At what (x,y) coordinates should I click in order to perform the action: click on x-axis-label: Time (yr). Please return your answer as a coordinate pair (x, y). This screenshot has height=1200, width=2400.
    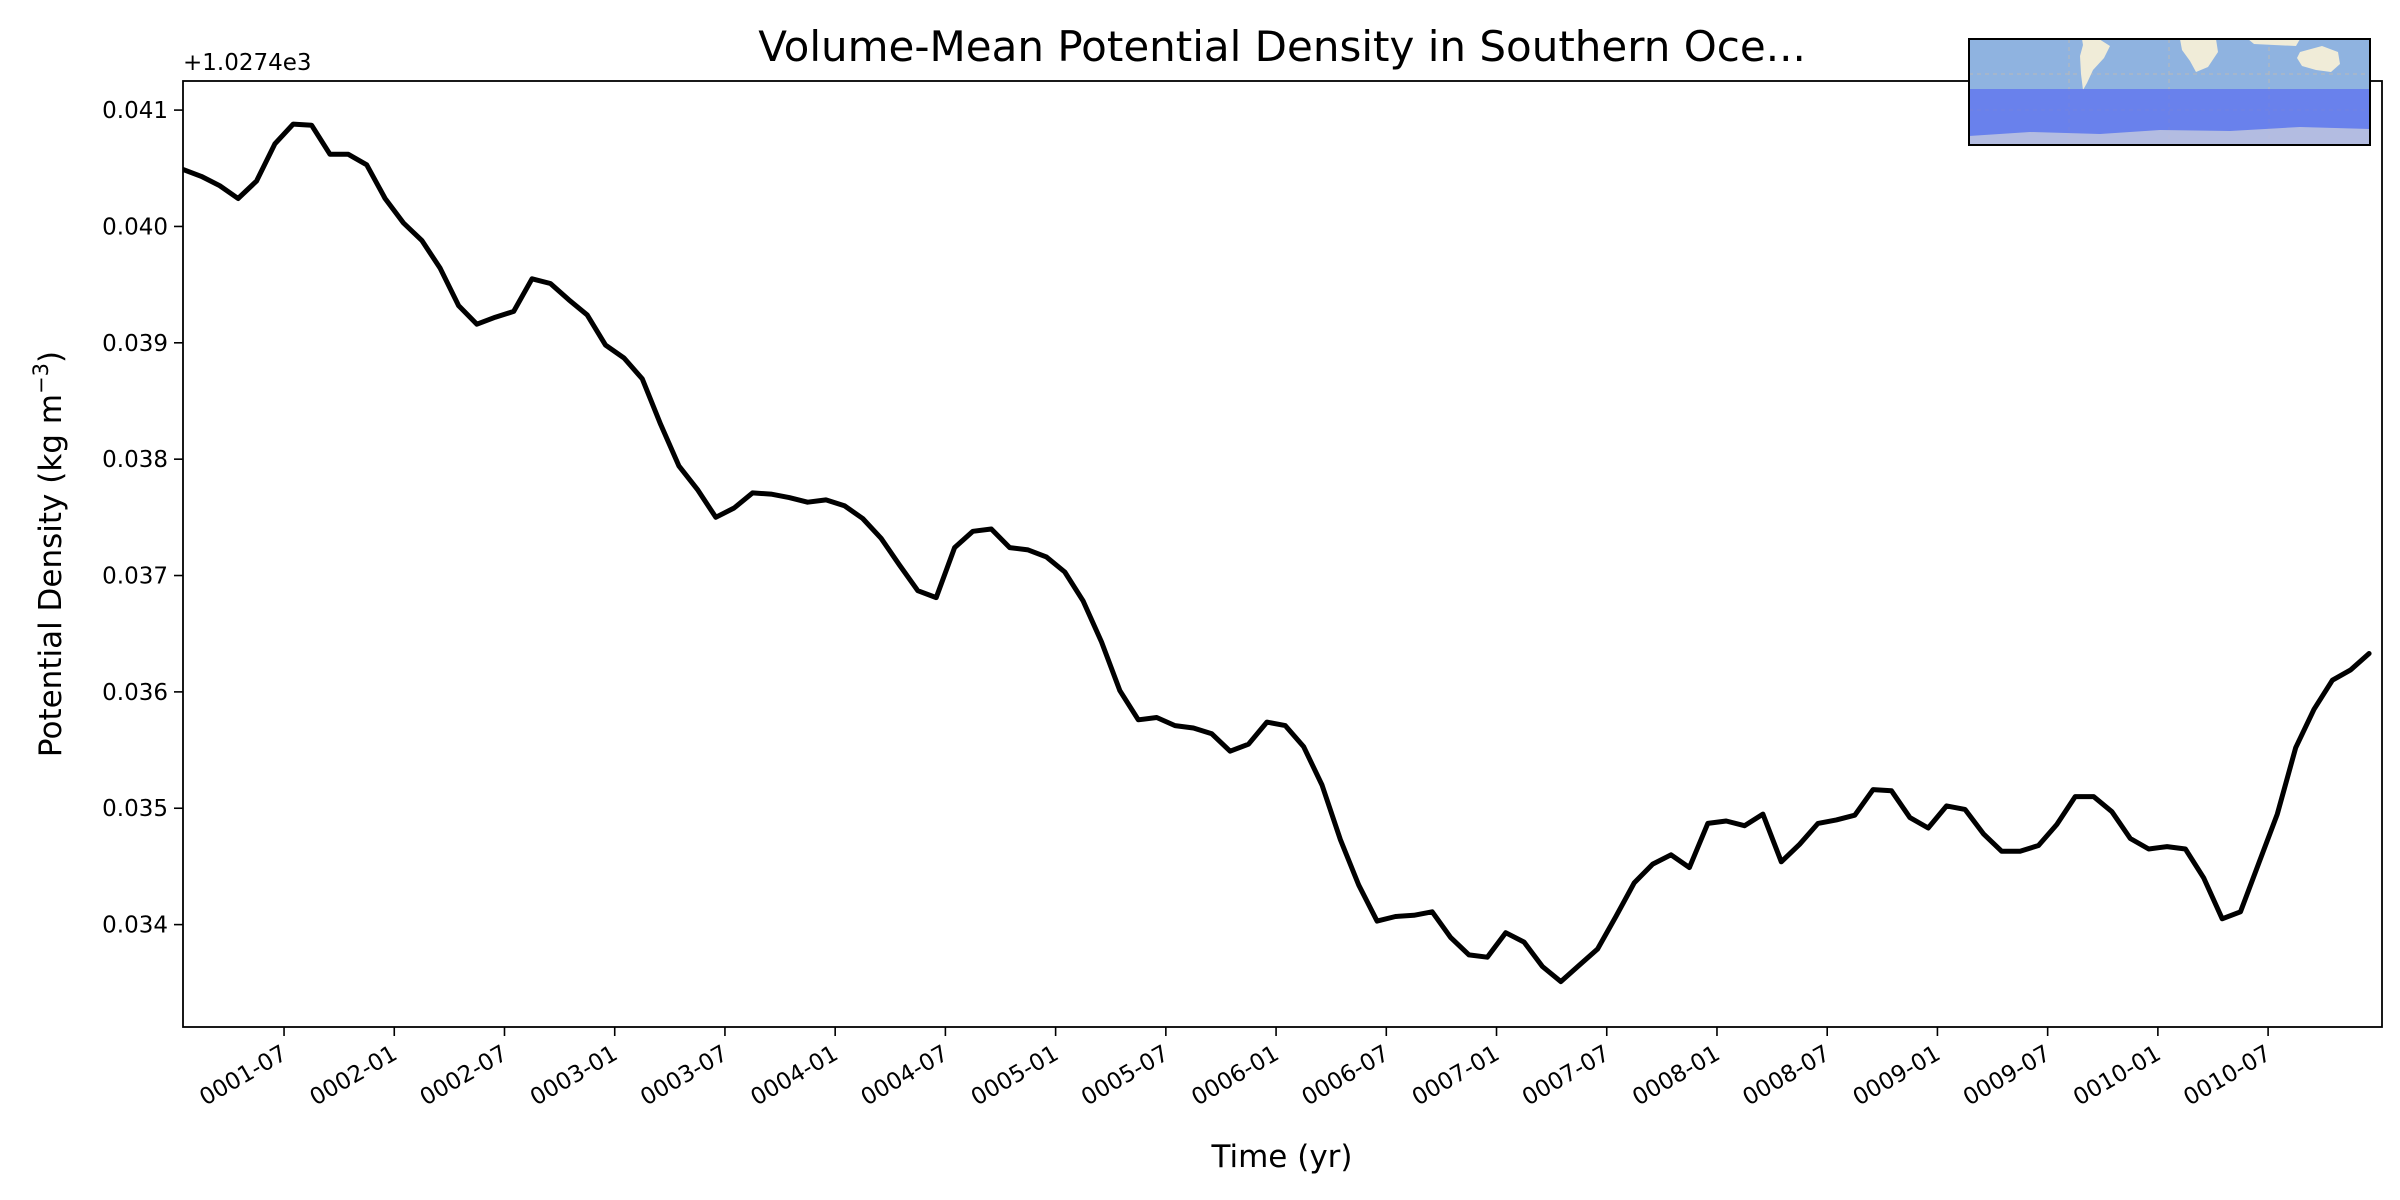
    Looking at the image, I should click on (1282, 1157).